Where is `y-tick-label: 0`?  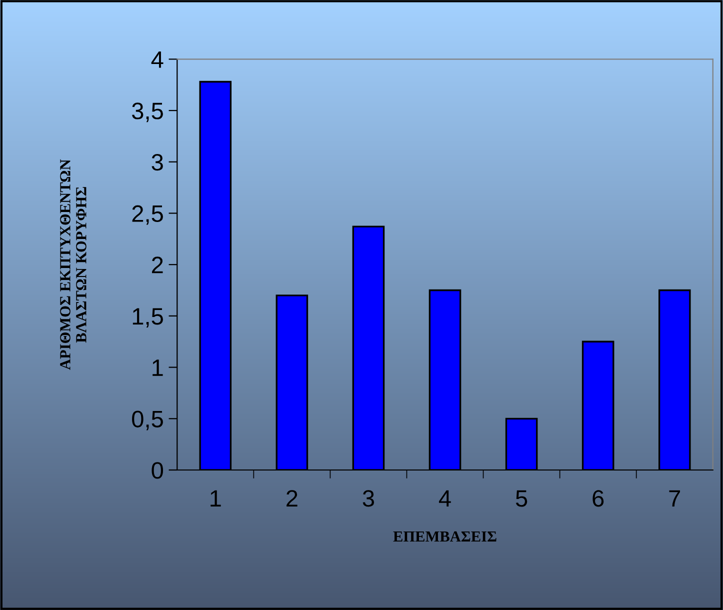
y-tick-label: 0 is located at coordinates (158, 470).